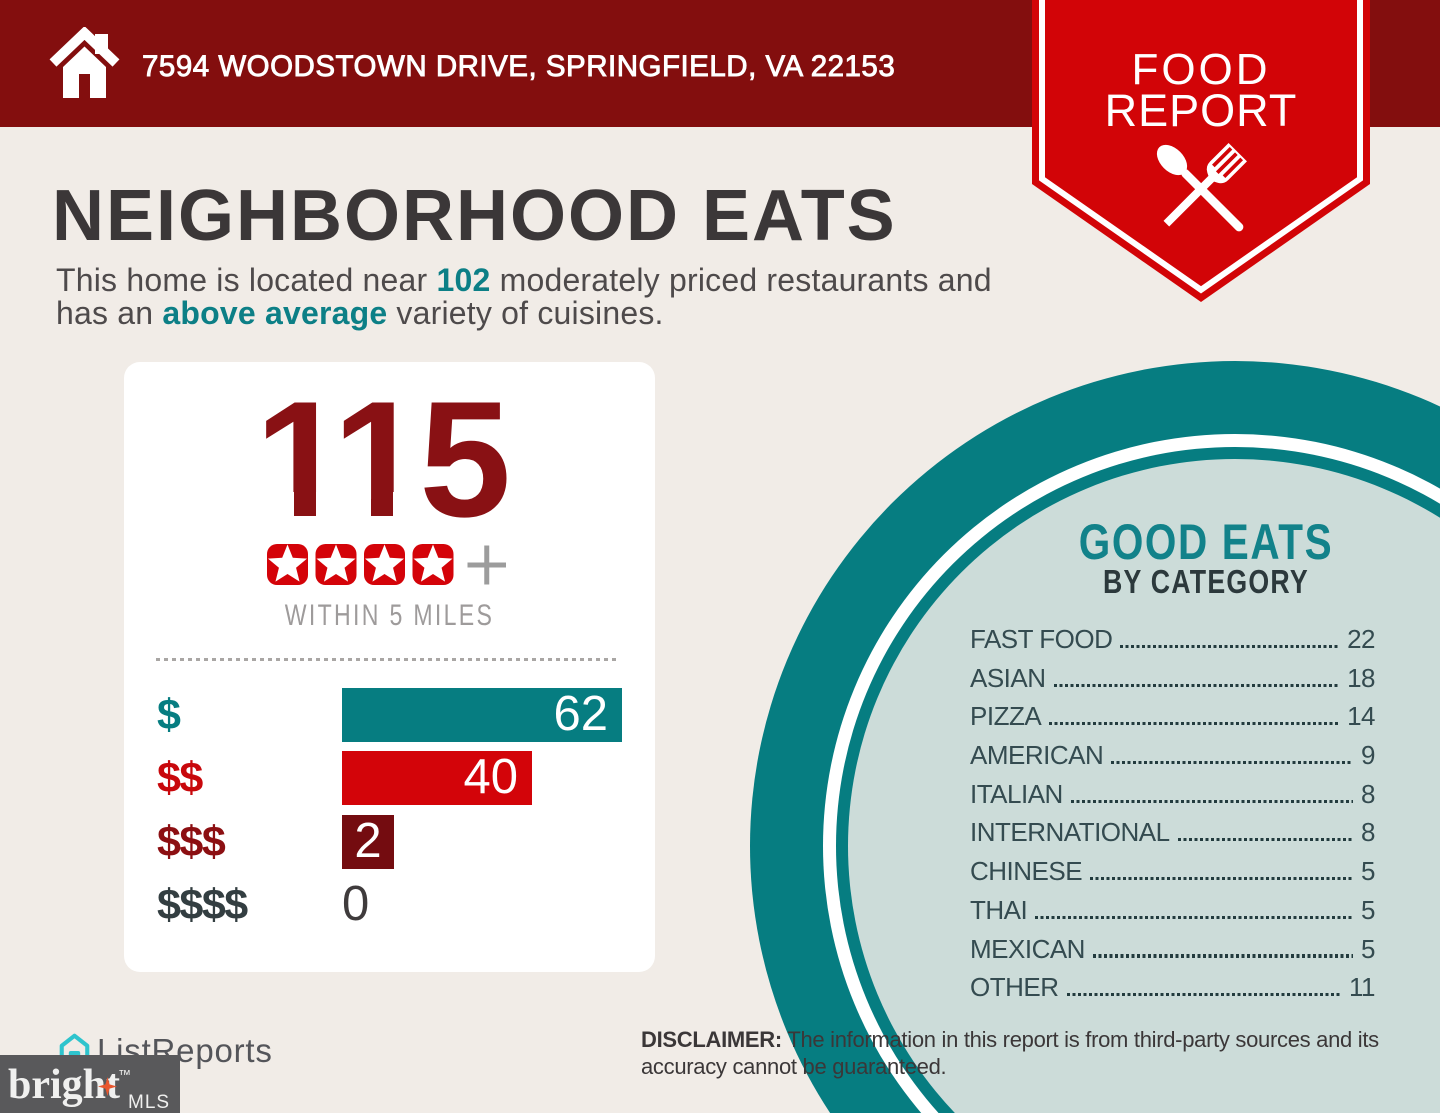  I want to click on svg-text: REPORT, so click(1201, 110).